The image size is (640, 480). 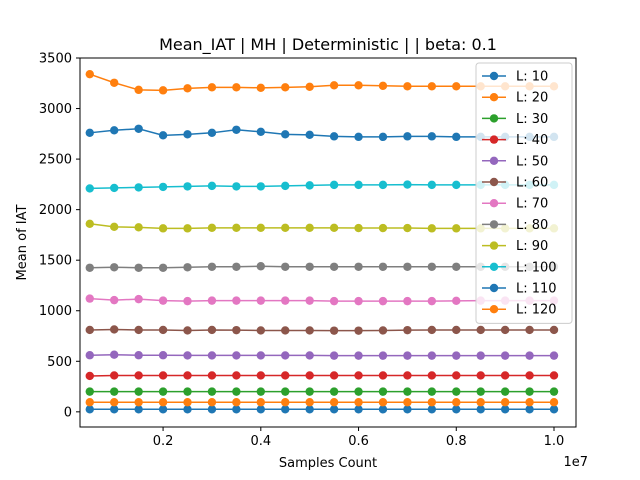 What do you see at coordinates (532, 98) in the screenshot?
I see `legend-label: L: 20` at bounding box center [532, 98].